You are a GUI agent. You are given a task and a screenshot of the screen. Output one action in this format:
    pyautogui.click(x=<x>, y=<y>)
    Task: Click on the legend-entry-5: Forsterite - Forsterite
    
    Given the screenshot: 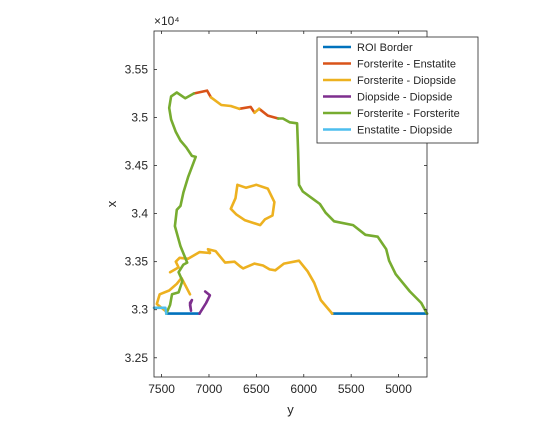 What is the action you would take?
    pyautogui.click(x=408, y=114)
    